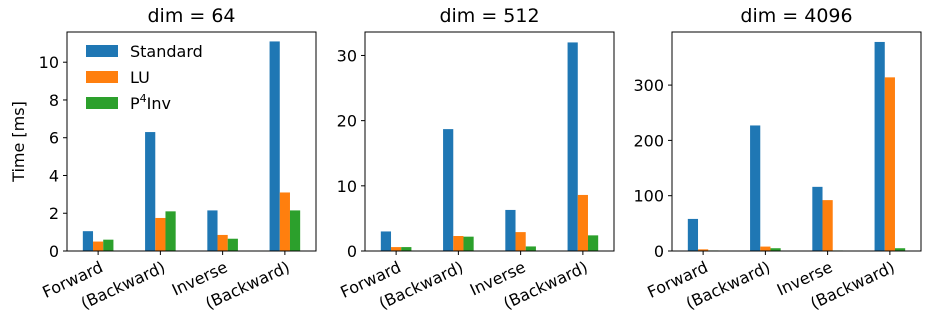 The width and height of the screenshot is (935, 323). What do you see at coordinates (166, 51) in the screenshot?
I see `legend-label-standard: Standard` at bounding box center [166, 51].